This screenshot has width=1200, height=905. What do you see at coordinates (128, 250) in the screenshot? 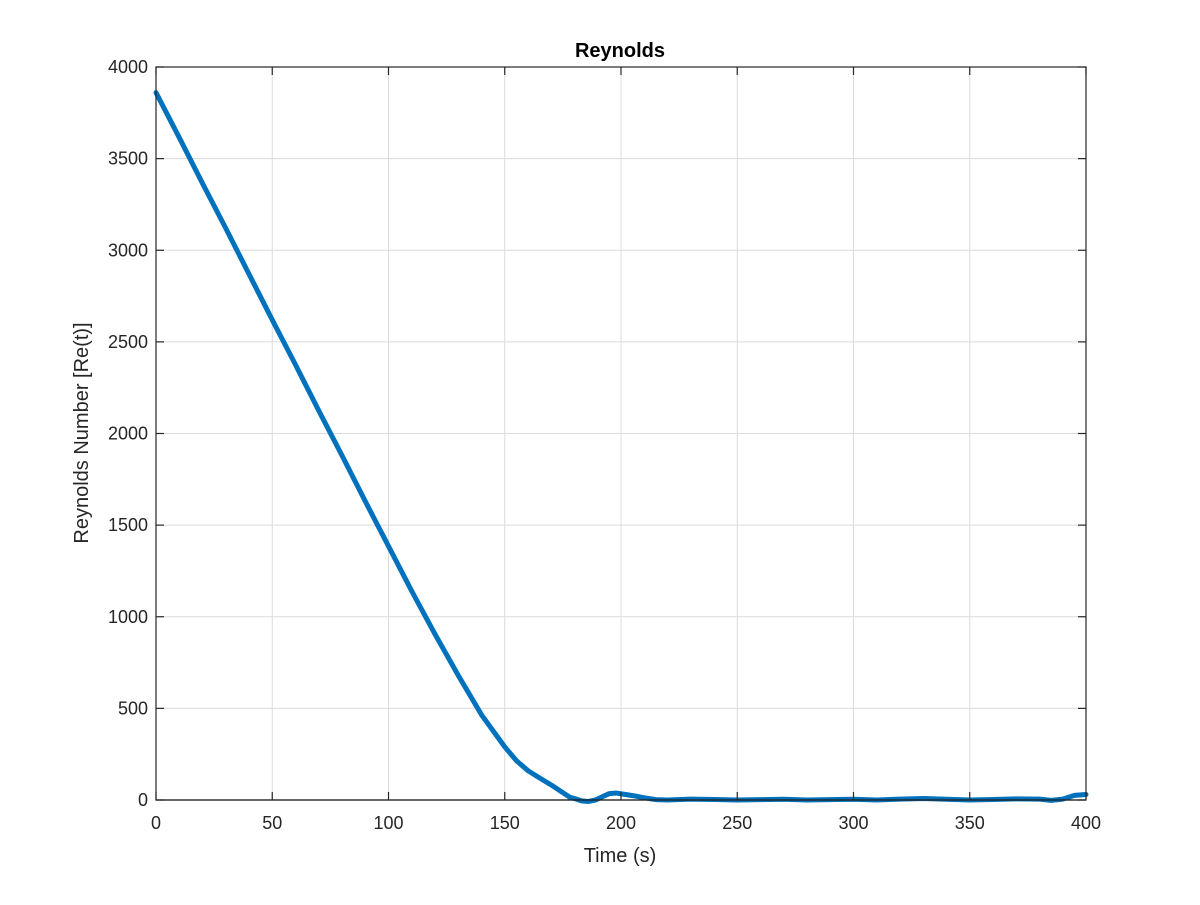
I see `y-tick-label: 3000` at bounding box center [128, 250].